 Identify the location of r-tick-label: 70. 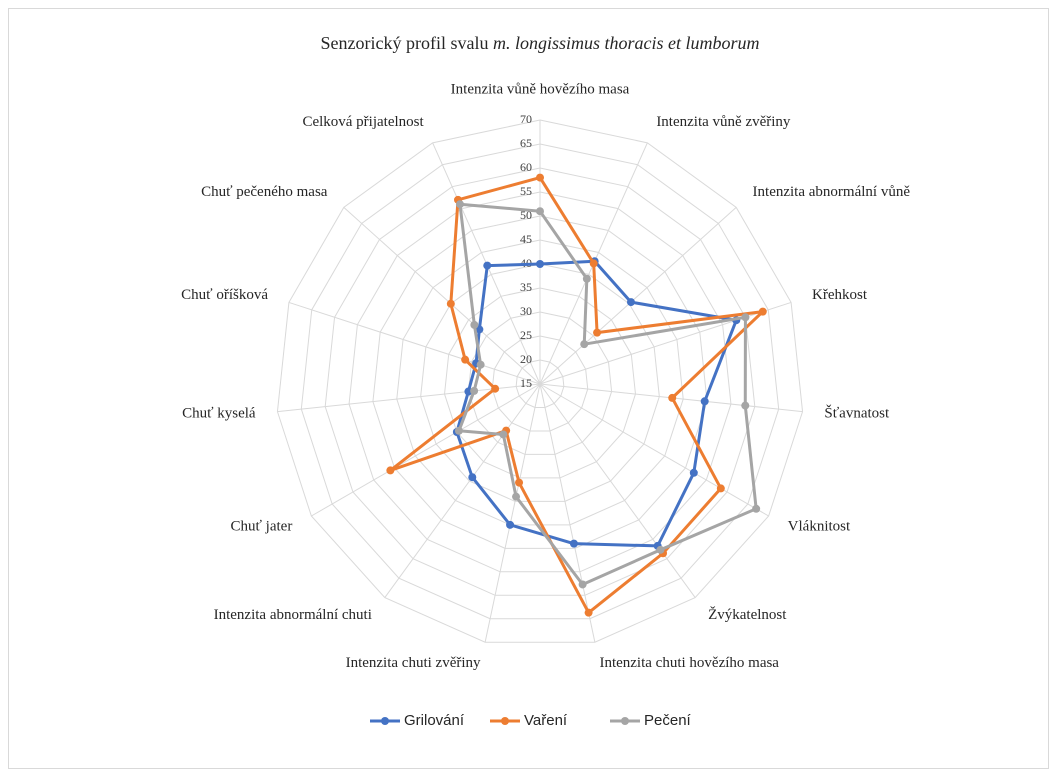
(526, 119).